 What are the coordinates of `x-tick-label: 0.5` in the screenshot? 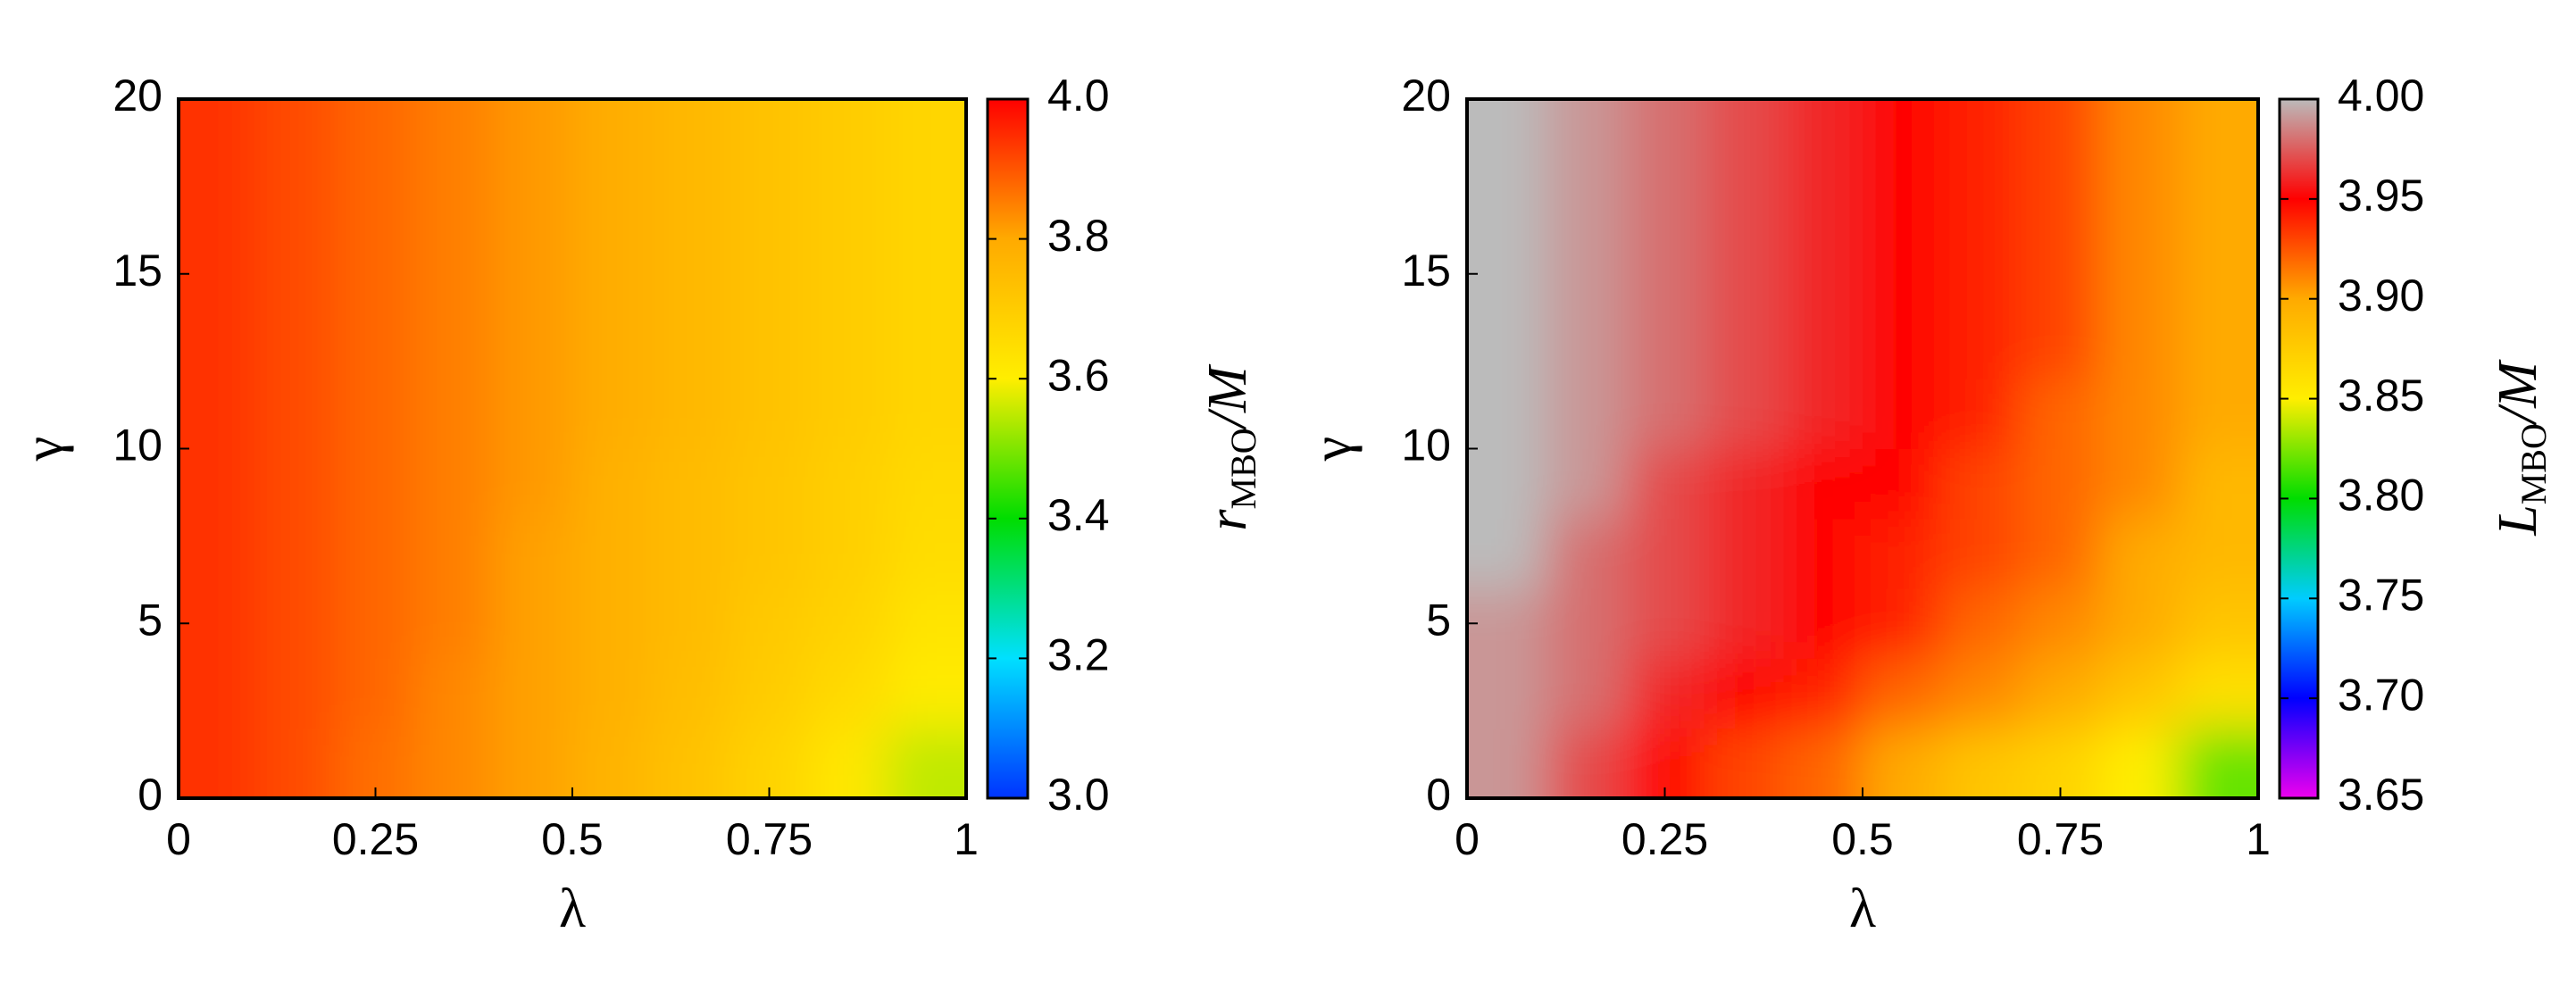 It's located at (572, 839).